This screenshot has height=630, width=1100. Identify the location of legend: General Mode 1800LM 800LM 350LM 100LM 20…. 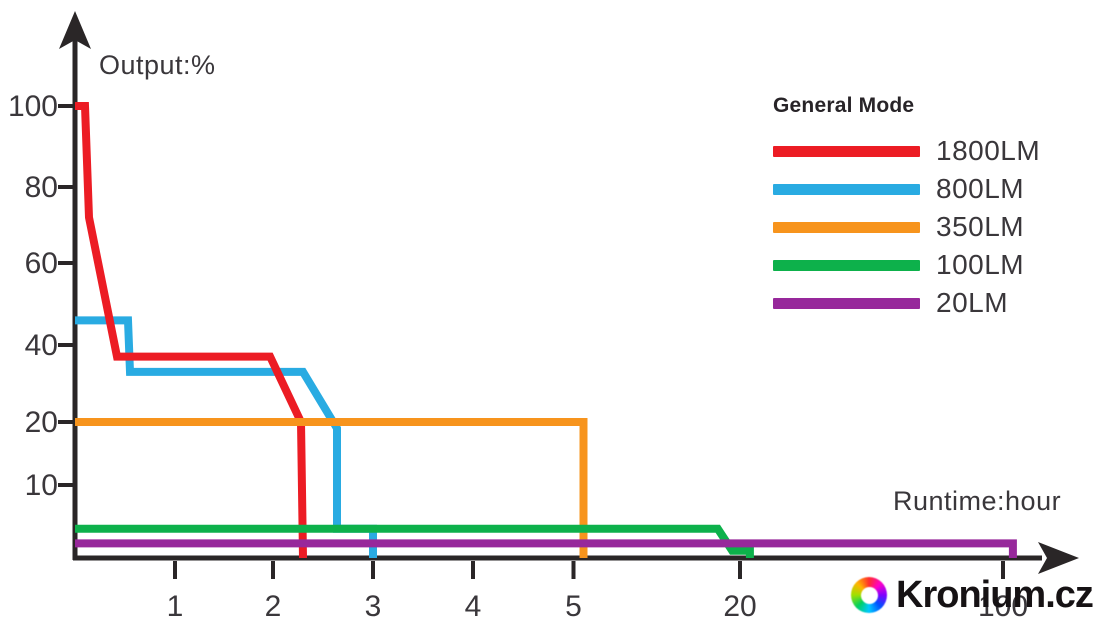
(933, 208).